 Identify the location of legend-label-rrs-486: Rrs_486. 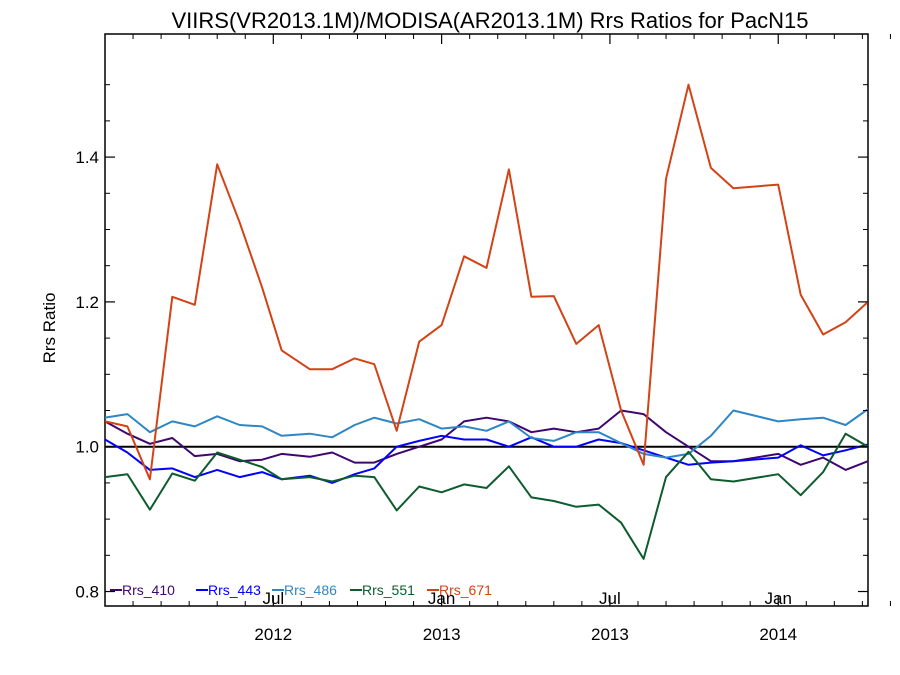
(310, 590).